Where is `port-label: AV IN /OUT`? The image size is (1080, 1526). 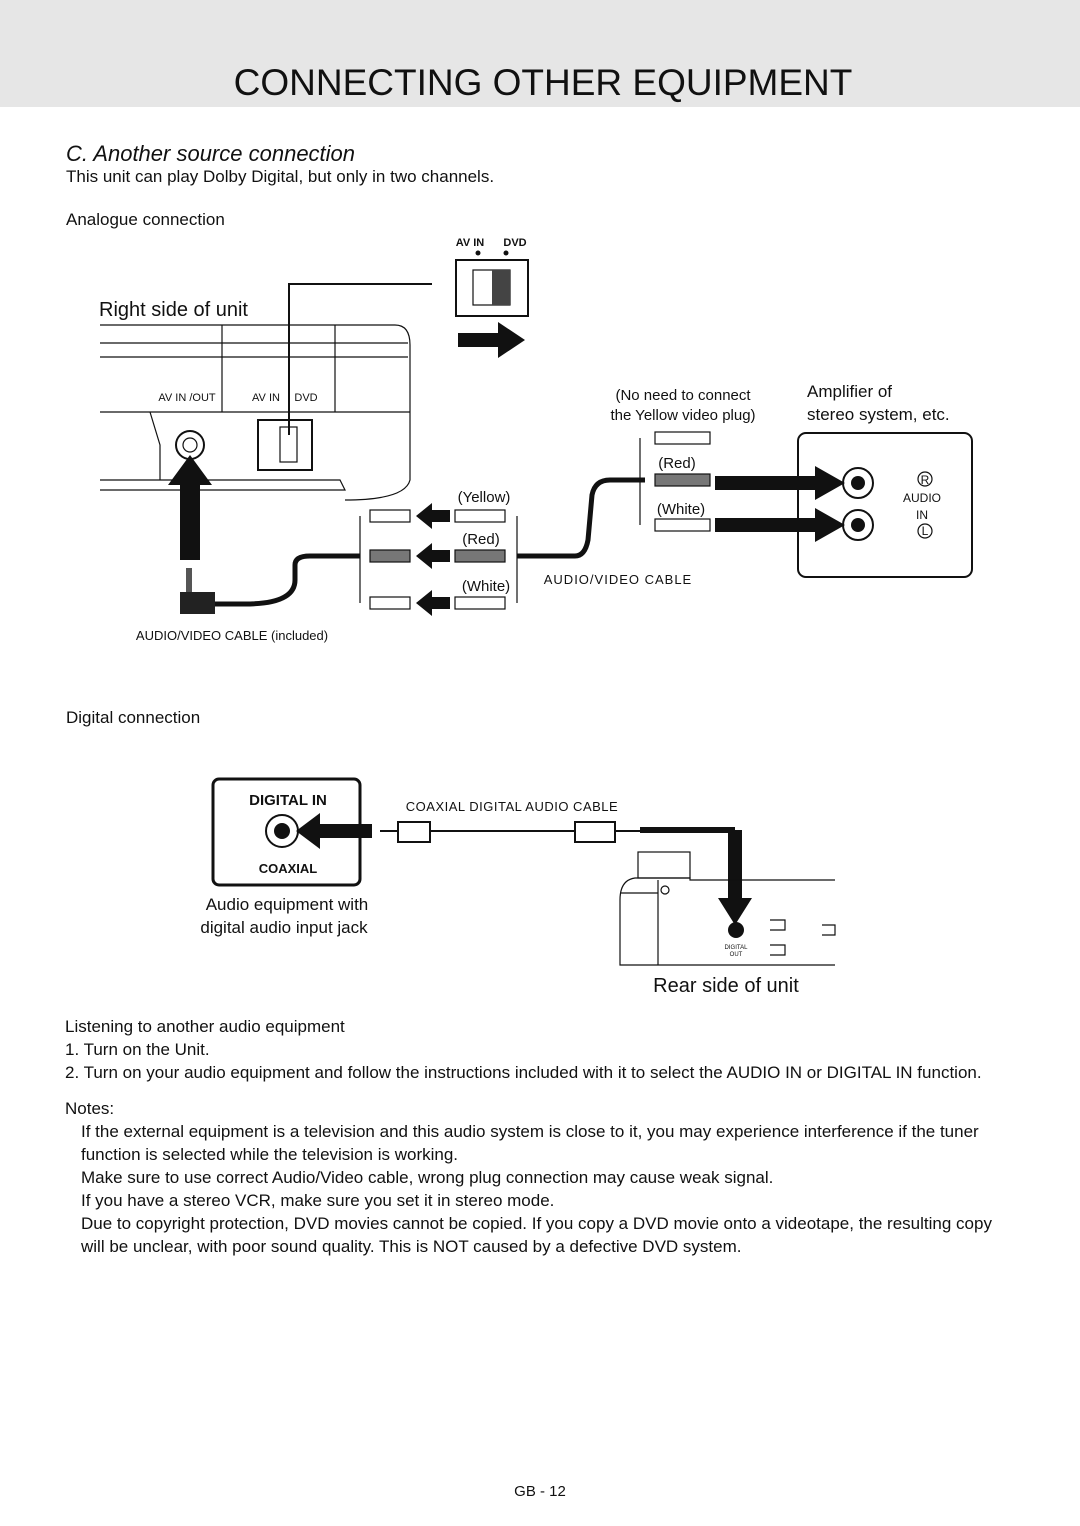
port-label: AV IN /OUT is located at coordinates (187, 398).